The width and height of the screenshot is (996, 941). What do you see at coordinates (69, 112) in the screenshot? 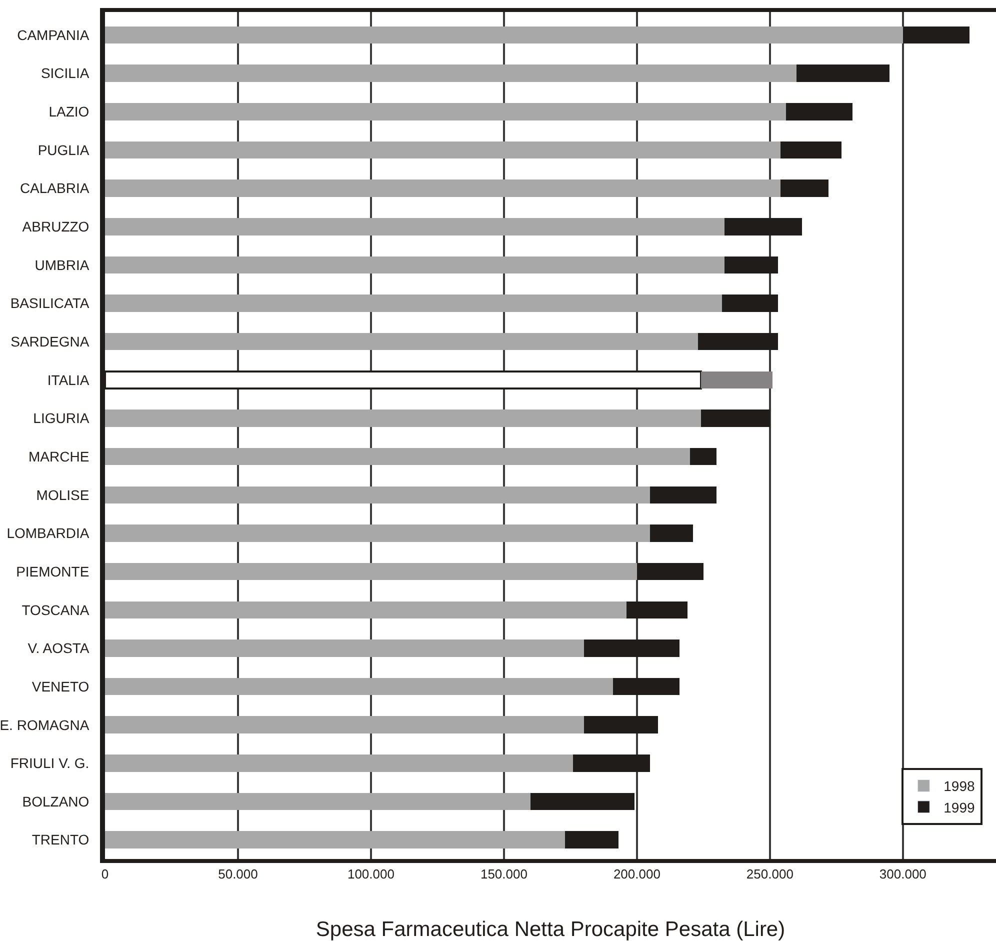
I see `y-tick-label: LAZIO` at bounding box center [69, 112].